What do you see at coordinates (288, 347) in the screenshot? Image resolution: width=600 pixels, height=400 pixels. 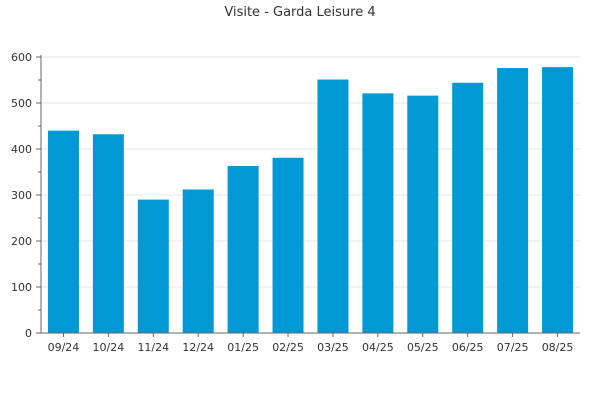 I see `x-tick-label: 02/25` at bounding box center [288, 347].